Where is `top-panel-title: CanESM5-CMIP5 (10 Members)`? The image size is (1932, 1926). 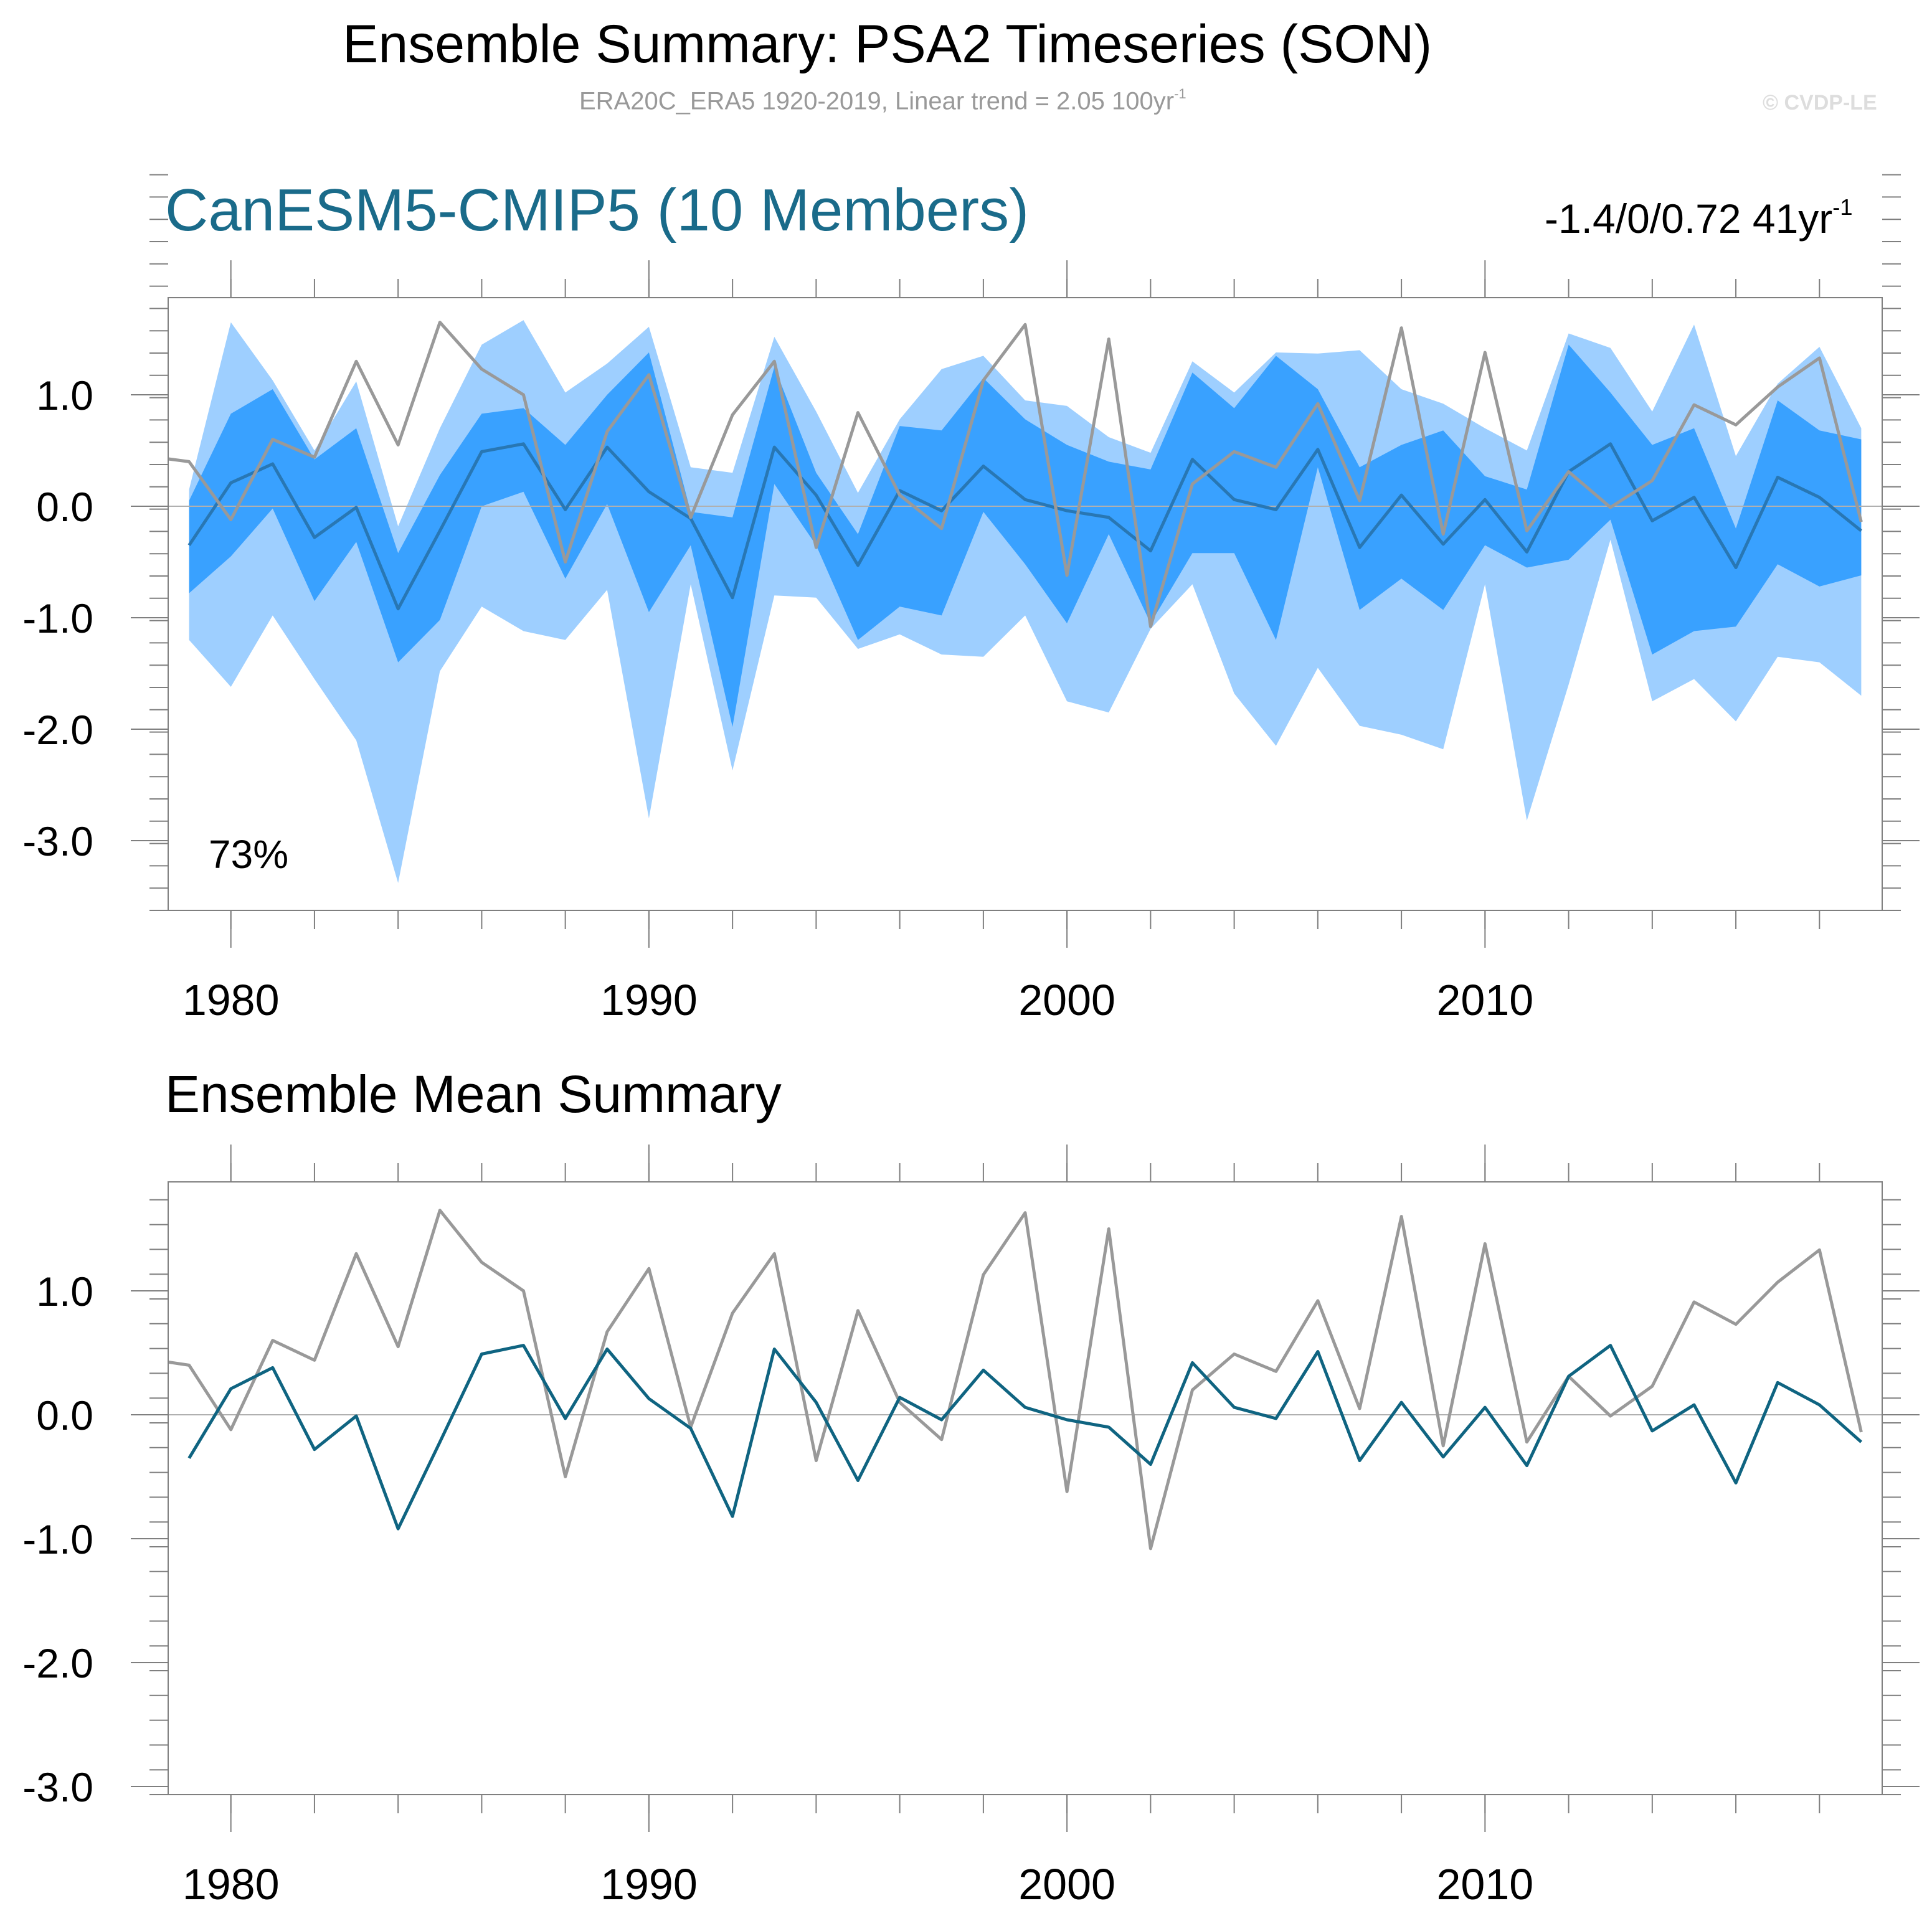 top-panel-title: CanESM5-CMIP5 (10 Members) is located at coordinates (598, 210).